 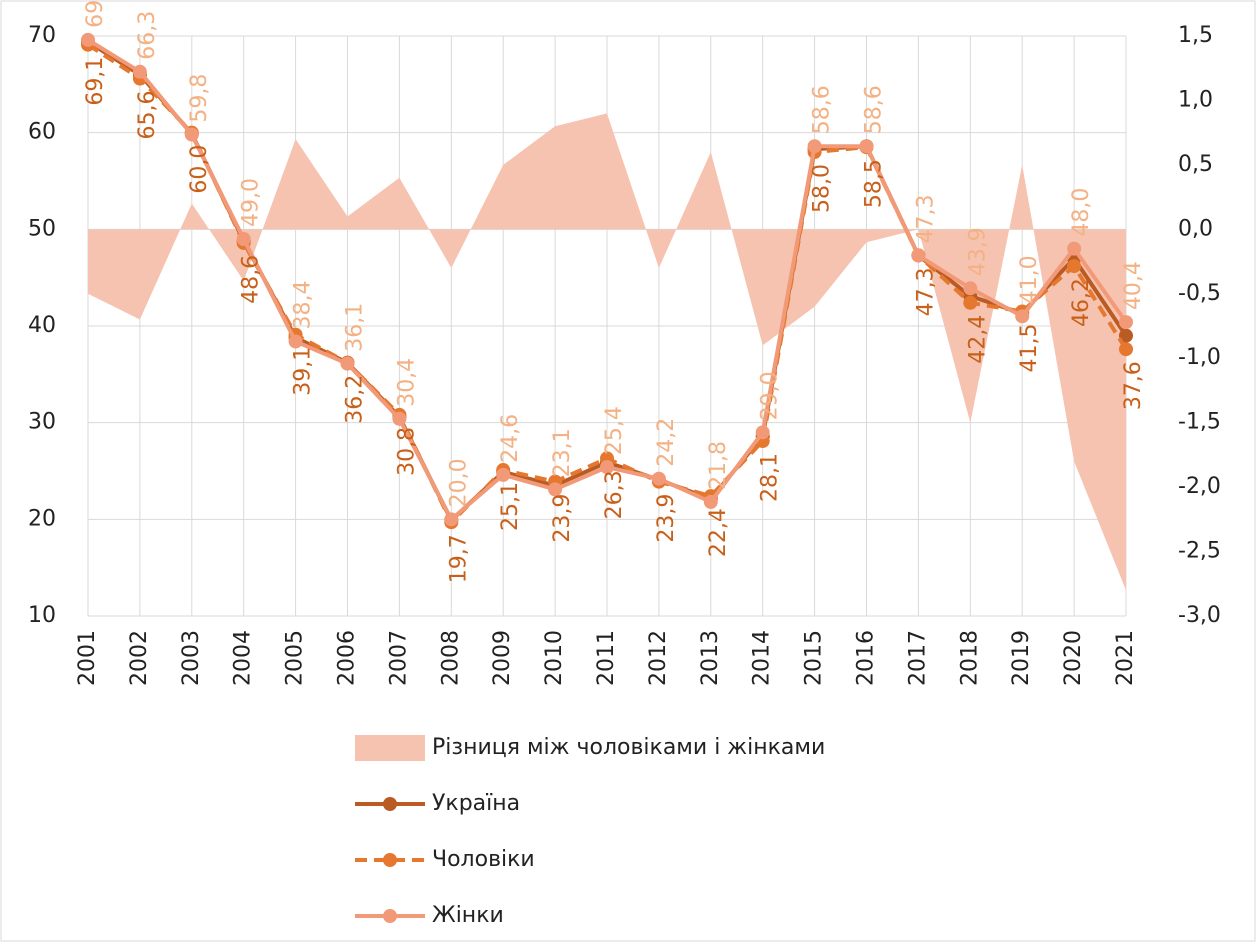 I want to click on x-tick-label: 2008, so click(x=450, y=658).